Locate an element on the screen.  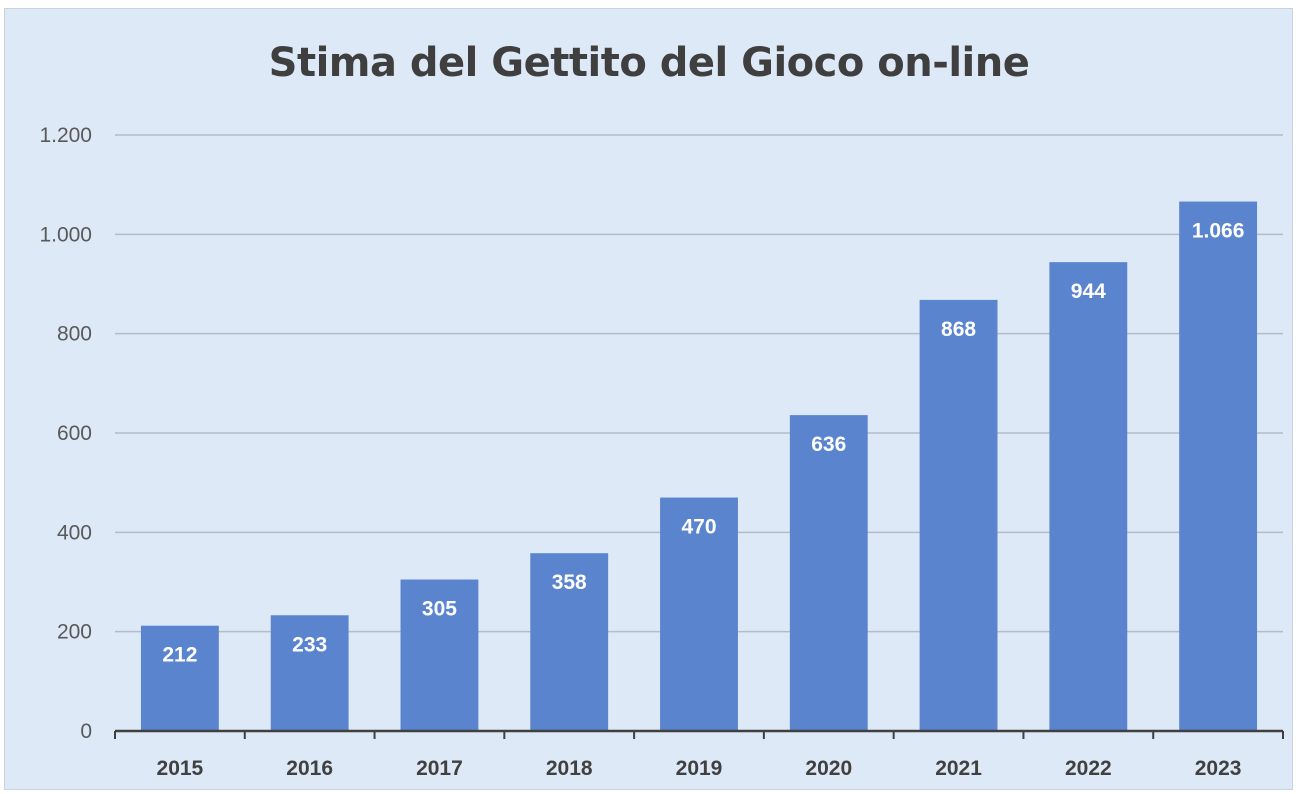
x-tick-label: 2017 is located at coordinates (439, 768).